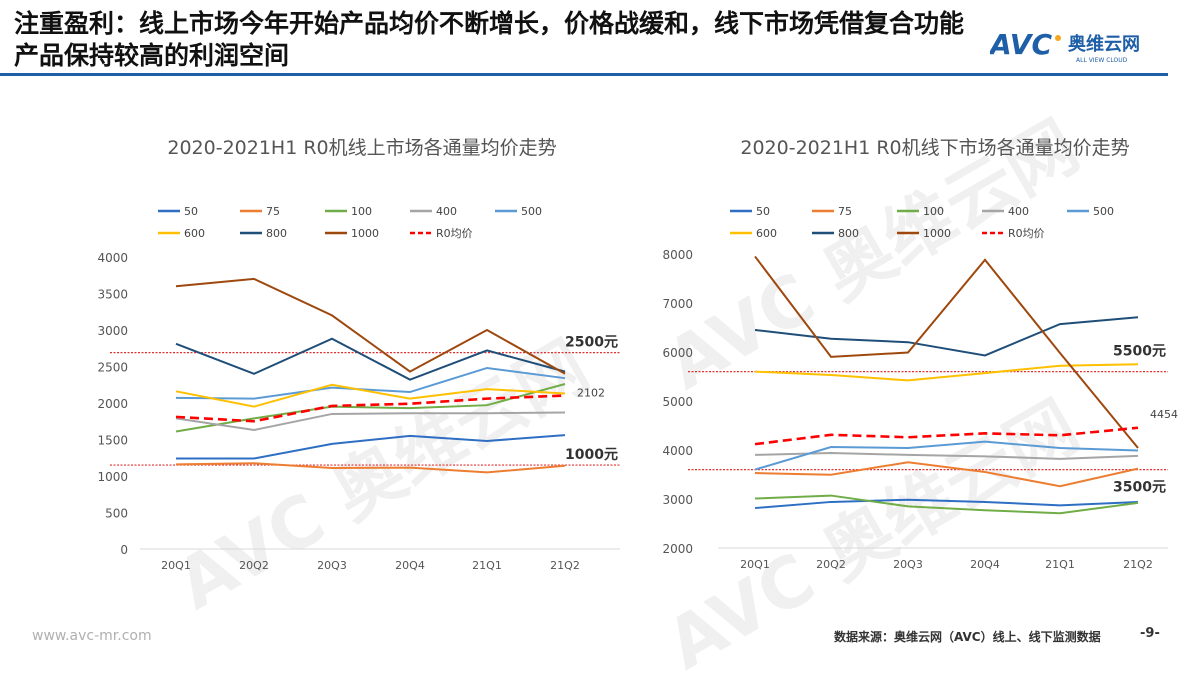  I want to click on website: www.avc-mr.com, so click(92, 636).